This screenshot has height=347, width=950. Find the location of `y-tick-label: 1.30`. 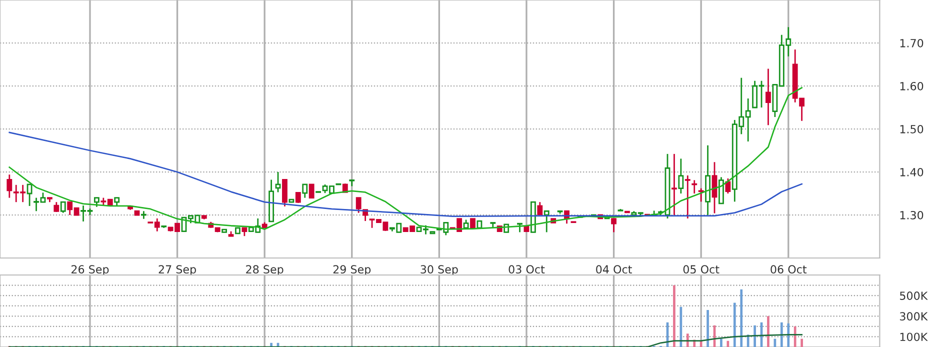

y-tick-label: 1.30 is located at coordinates (912, 215).